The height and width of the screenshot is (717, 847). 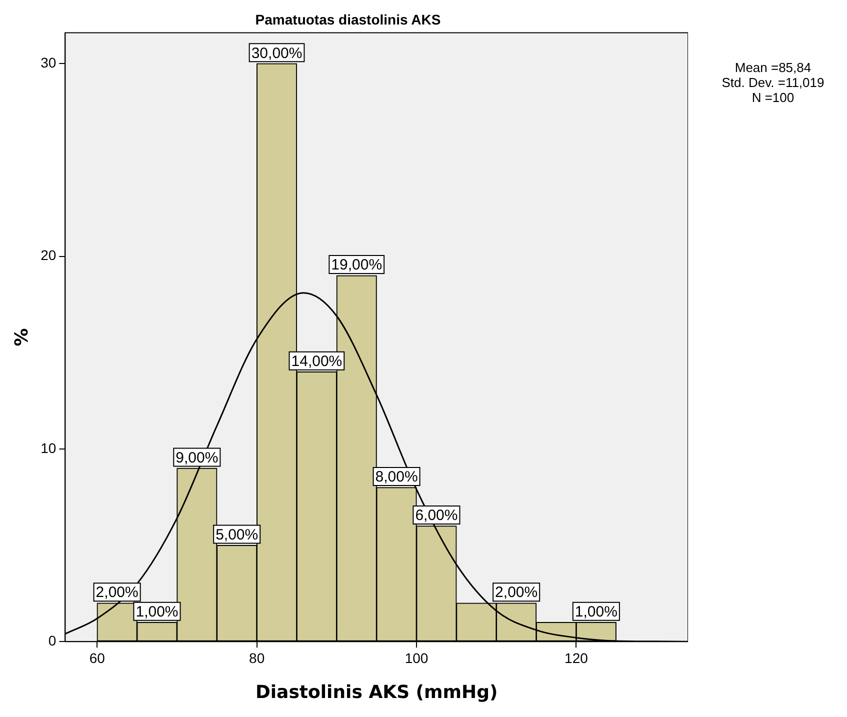 I want to click on data-label: 6,00%, so click(x=436, y=515).